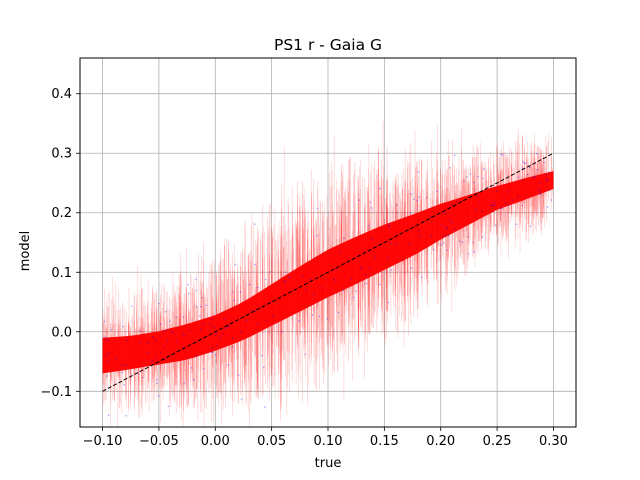  Describe the element at coordinates (56, 392) in the screenshot. I see `y-tick-label: −0.1` at that location.